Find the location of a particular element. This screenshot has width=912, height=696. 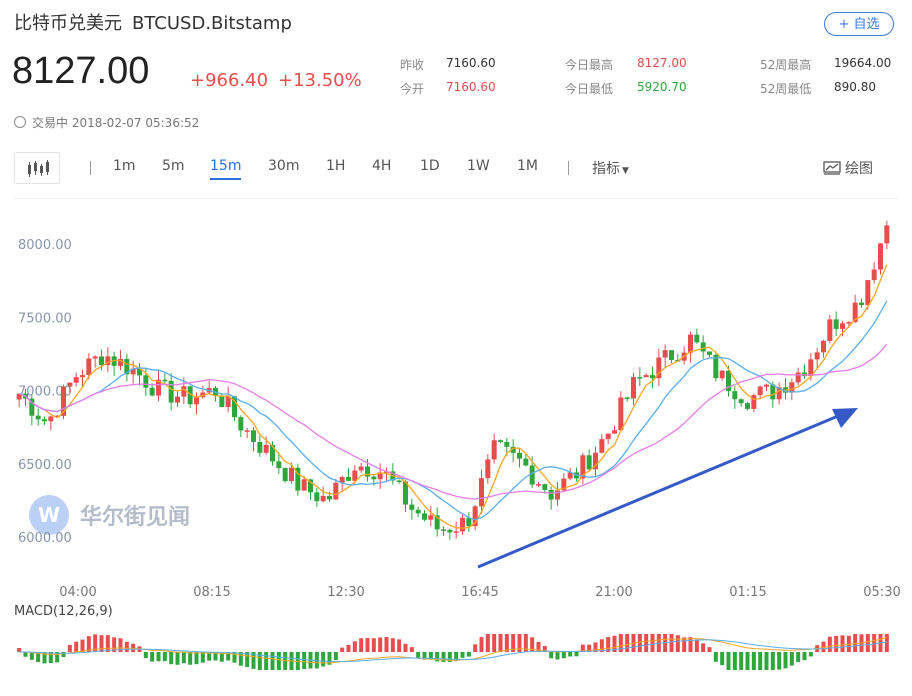

last-price: 8127.00 is located at coordinates (81, 71).